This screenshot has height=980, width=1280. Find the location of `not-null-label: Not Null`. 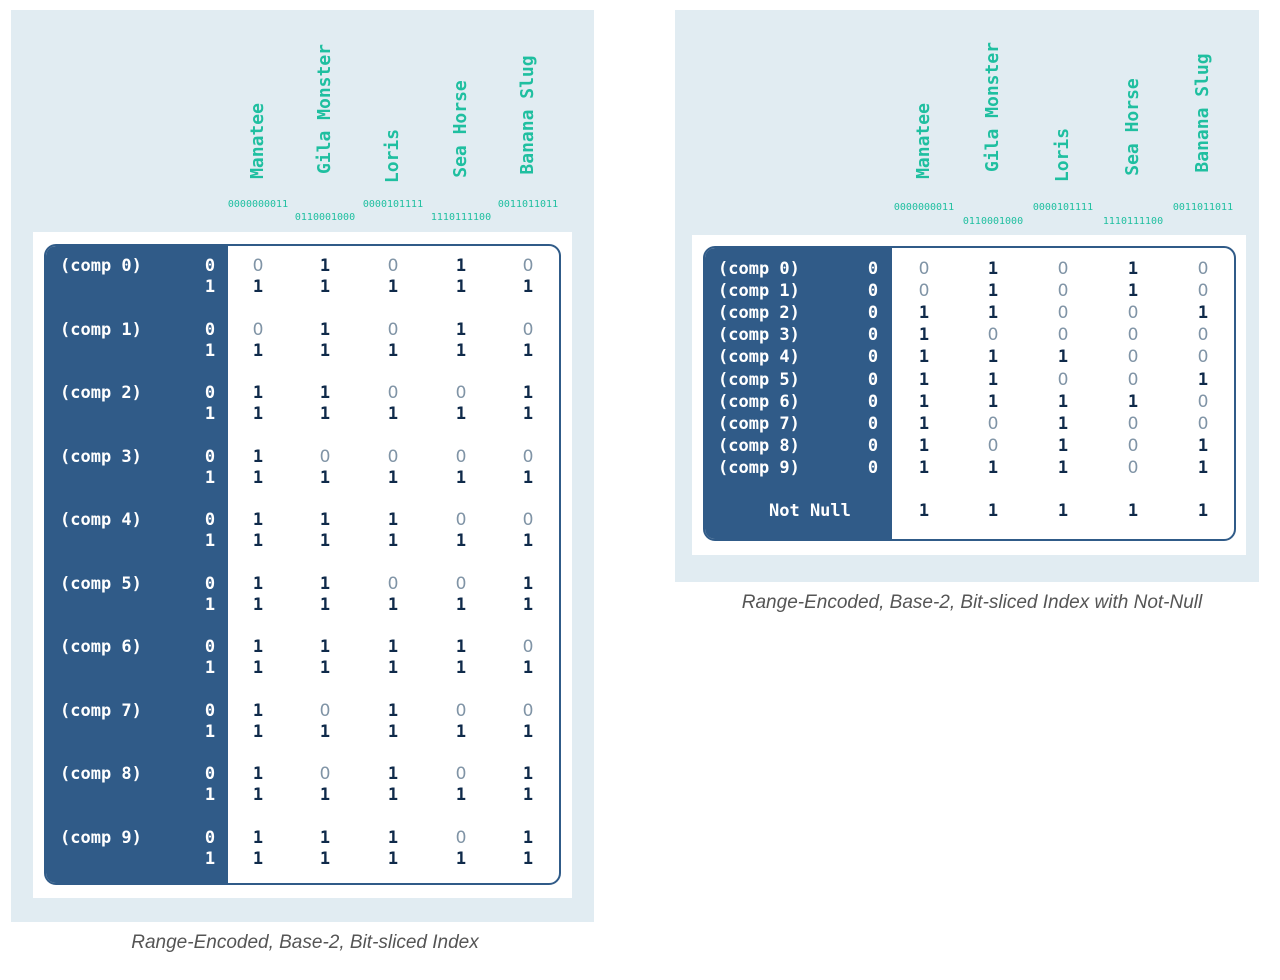

not-null-label: Not Null is located at coordinates (810, 511).